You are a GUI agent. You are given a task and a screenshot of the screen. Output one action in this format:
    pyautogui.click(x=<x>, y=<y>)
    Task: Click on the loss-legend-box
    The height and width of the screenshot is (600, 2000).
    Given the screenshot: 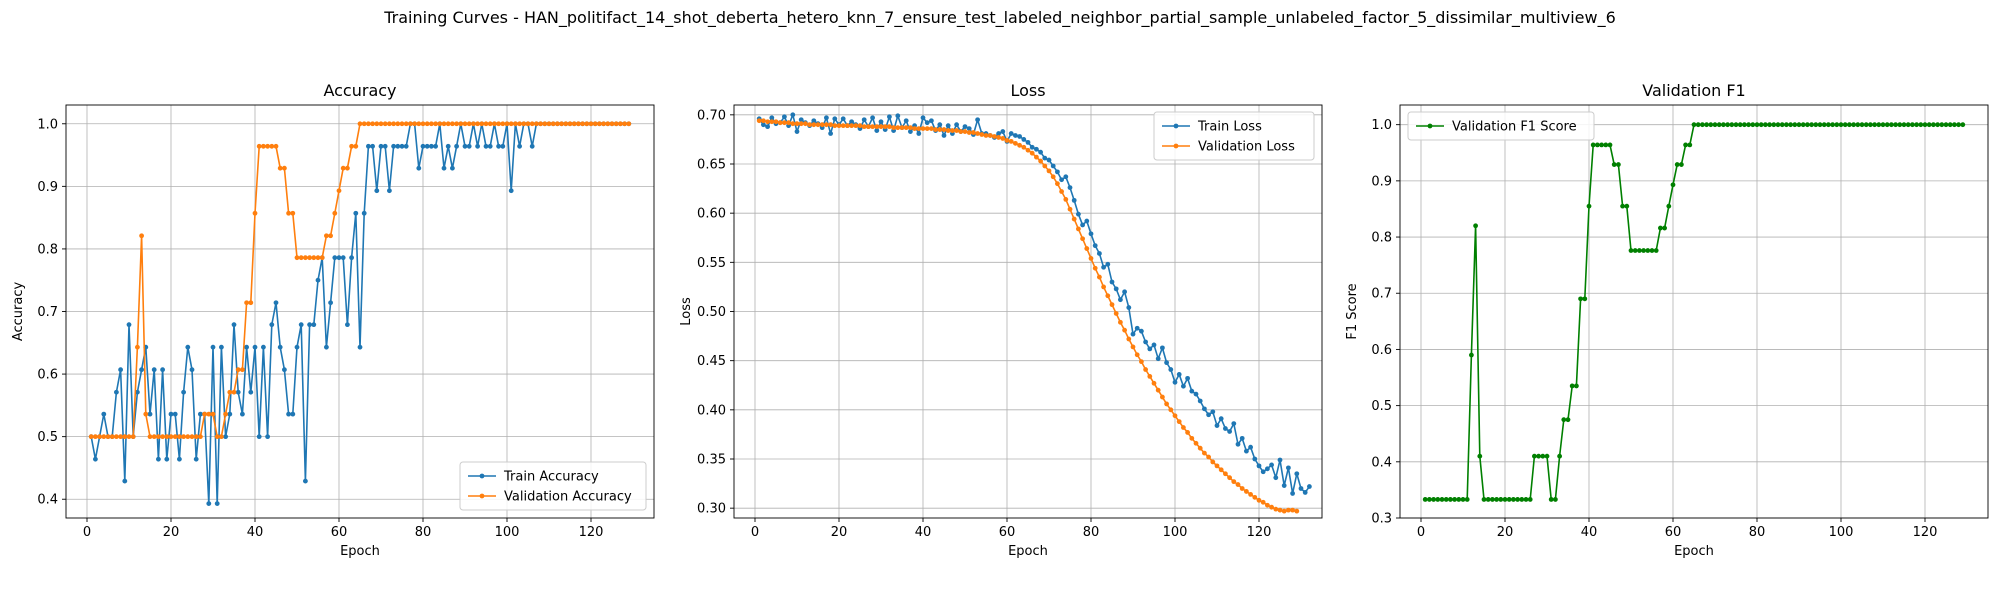 What is the action you would take?
    pyautogui.click(x=1234, y=136)
    